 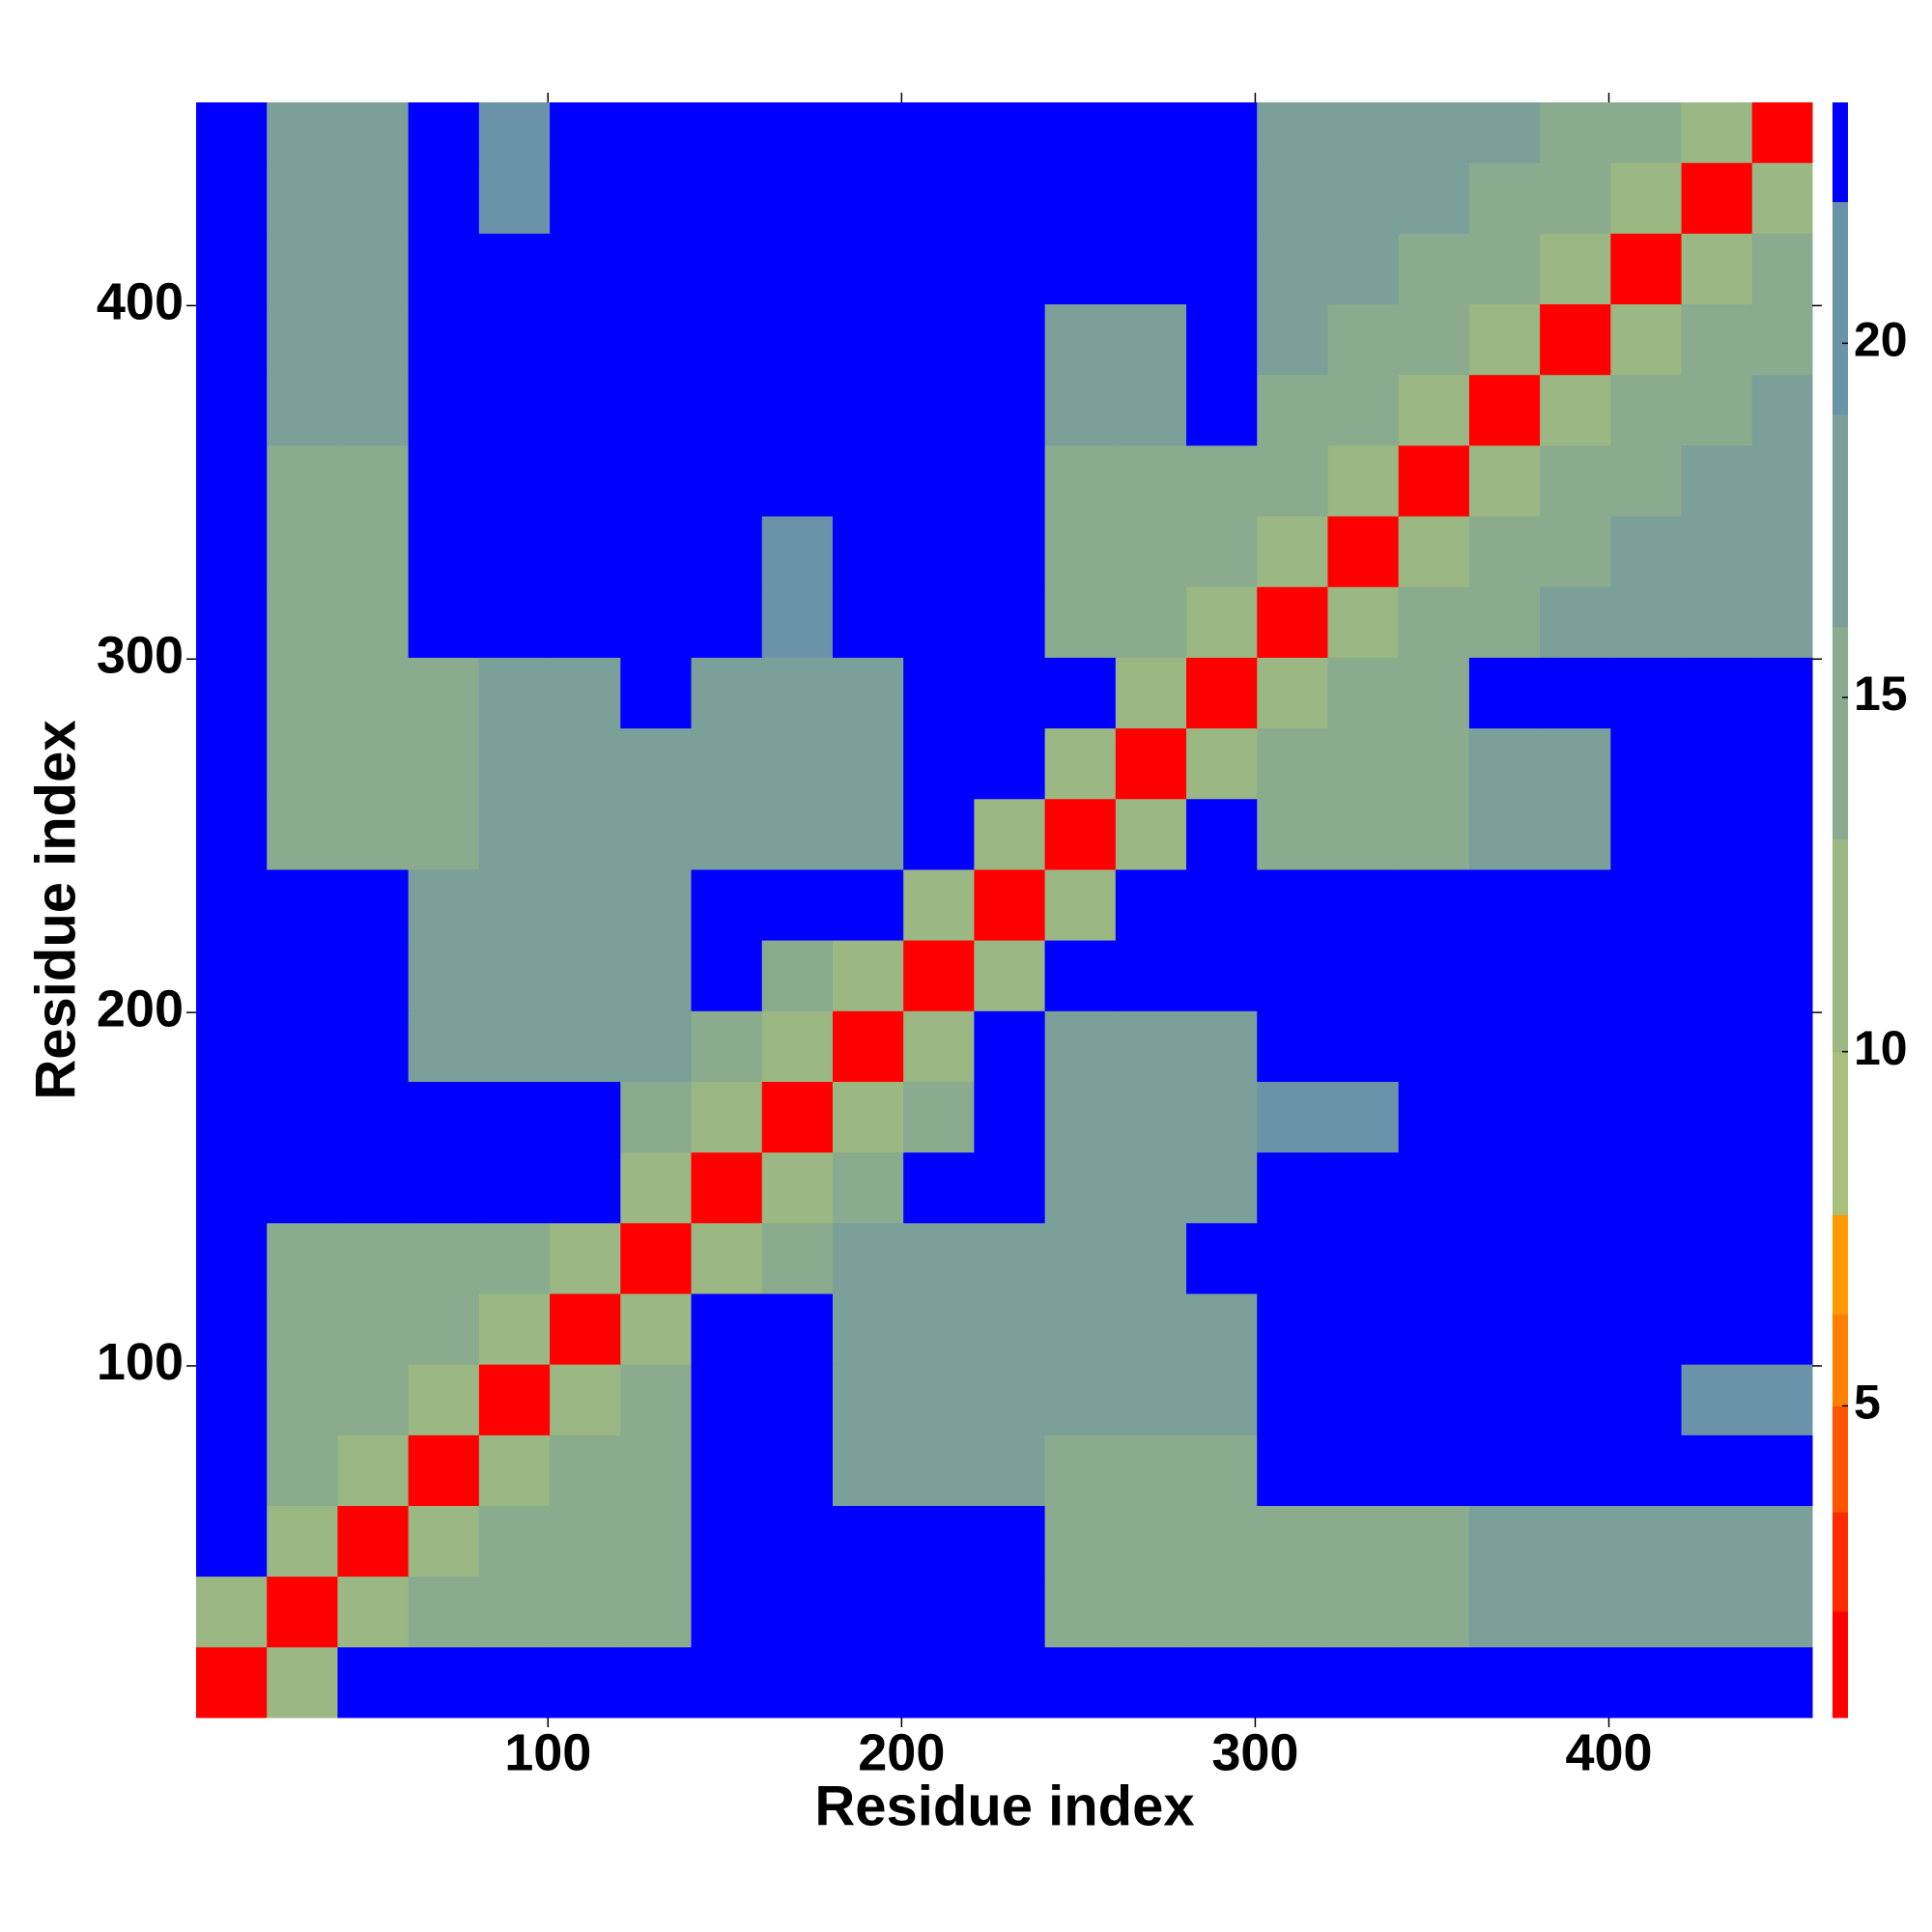 What do you see at coordinates (1840, 1360) in the screenshot?
I see `colorbar-band` at bounding box center [1840, 1360].